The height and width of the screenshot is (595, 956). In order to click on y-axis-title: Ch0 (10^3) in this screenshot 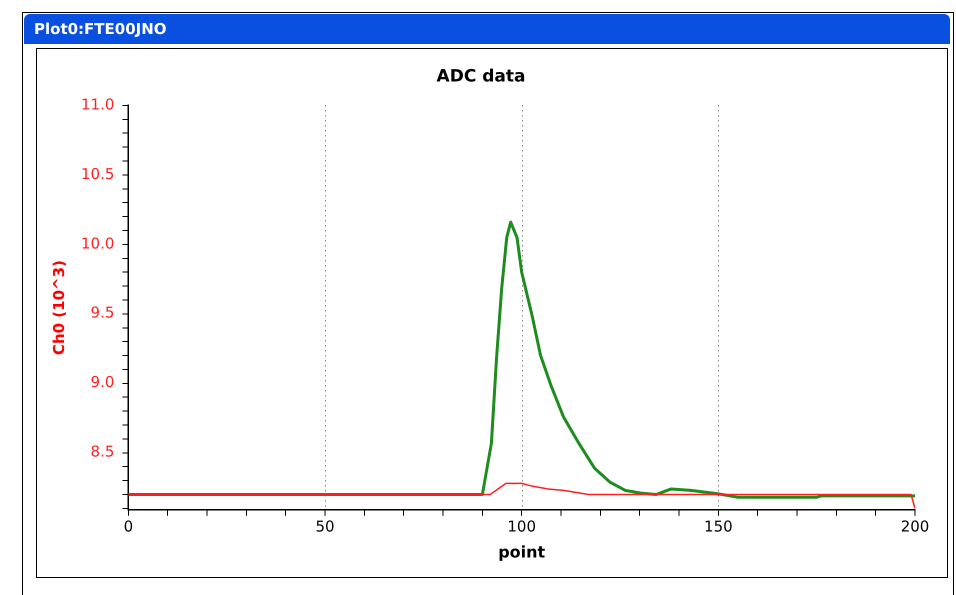, I will do `click(59, 308)`.